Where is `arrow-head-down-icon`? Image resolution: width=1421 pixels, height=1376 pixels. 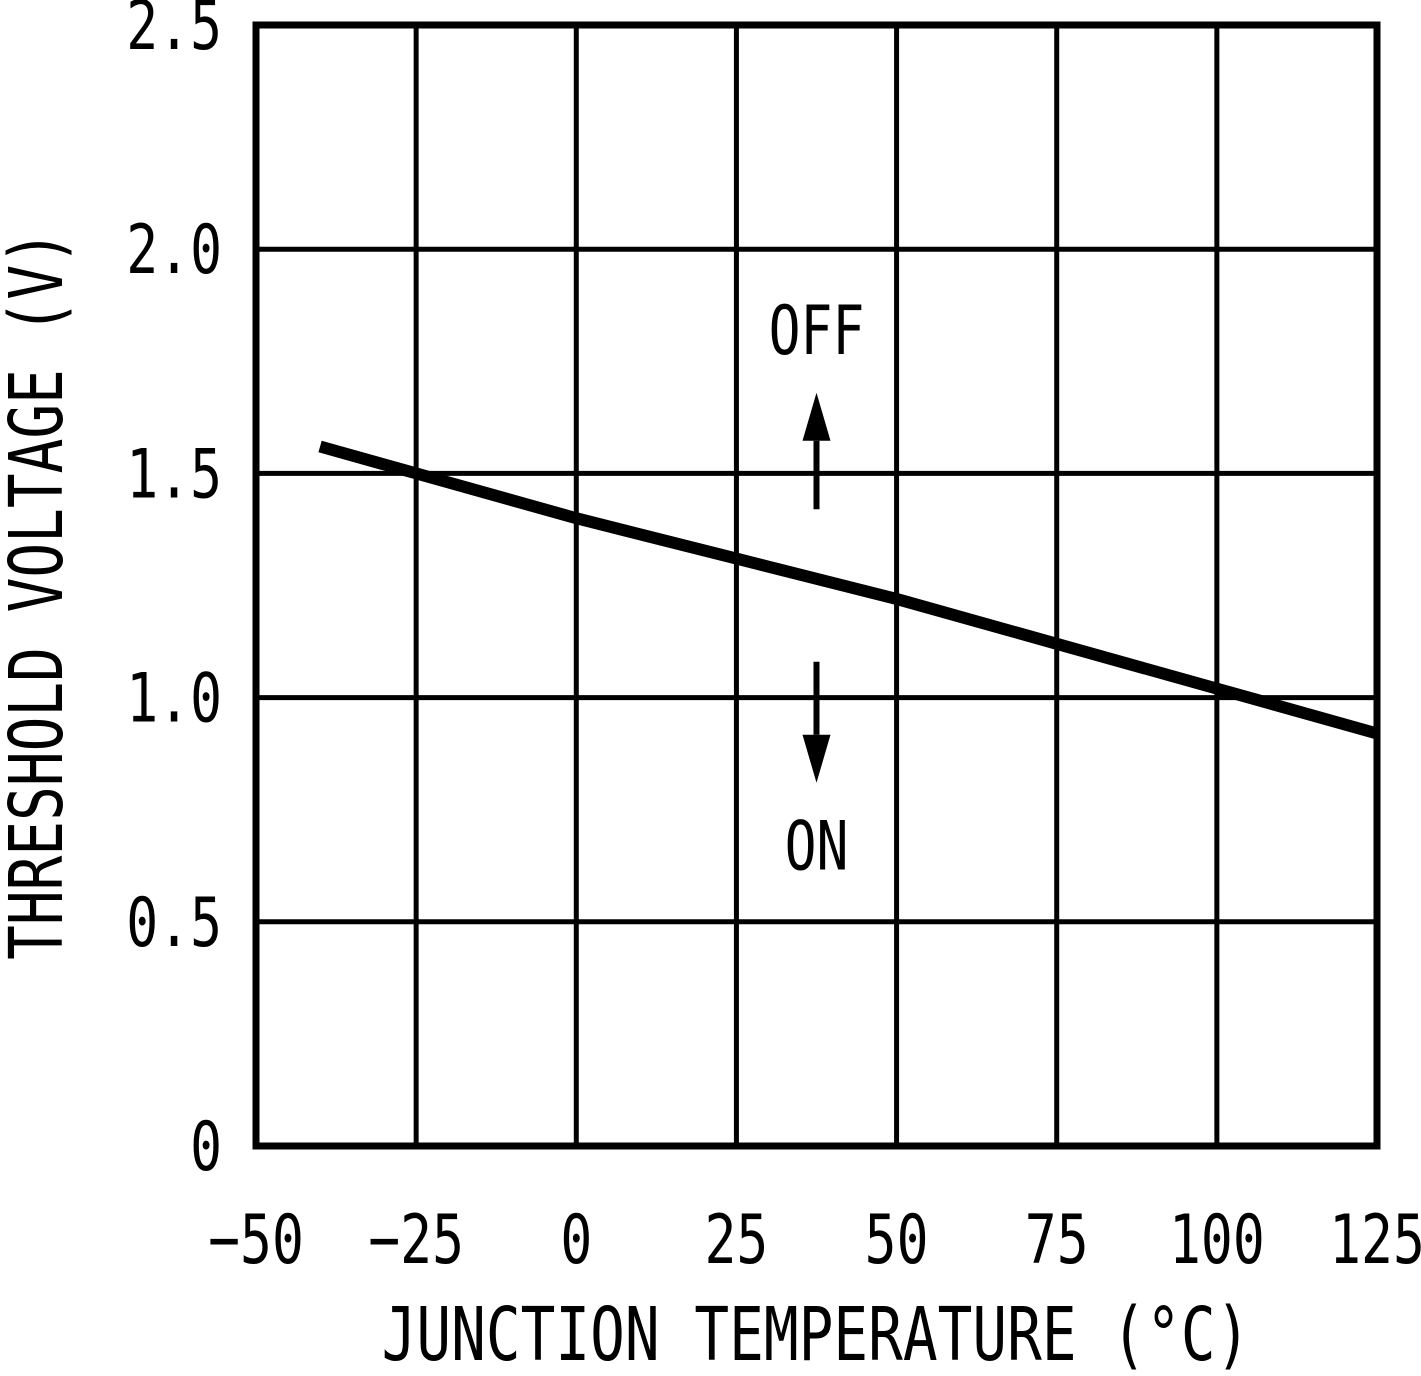
arrow-head-down-icon is located at coordinates (816, 758).